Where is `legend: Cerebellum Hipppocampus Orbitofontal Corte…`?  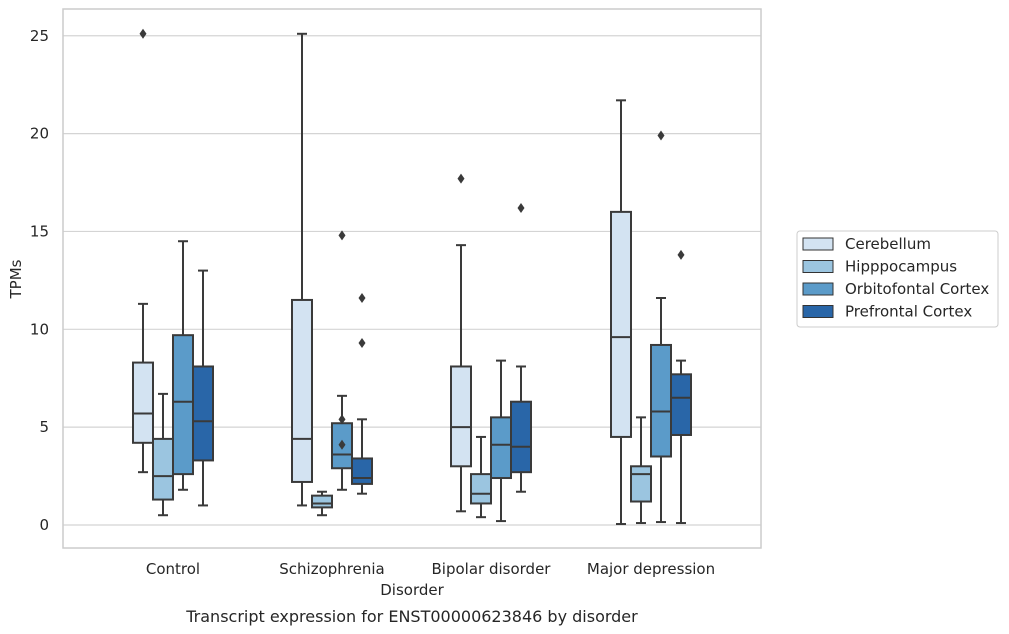 legend: Cerebellum Hipppocampus Orbitofontal Corte… is located at coordinates (897, 279).